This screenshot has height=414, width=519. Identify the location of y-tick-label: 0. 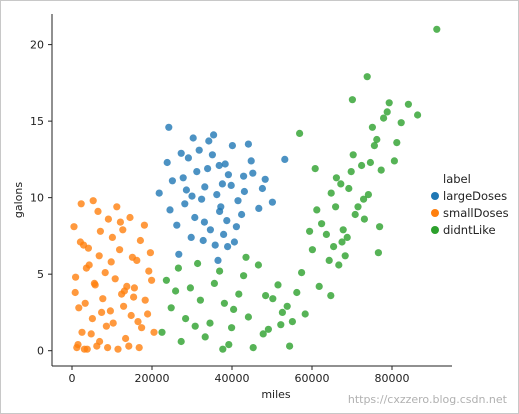
(40, 351).